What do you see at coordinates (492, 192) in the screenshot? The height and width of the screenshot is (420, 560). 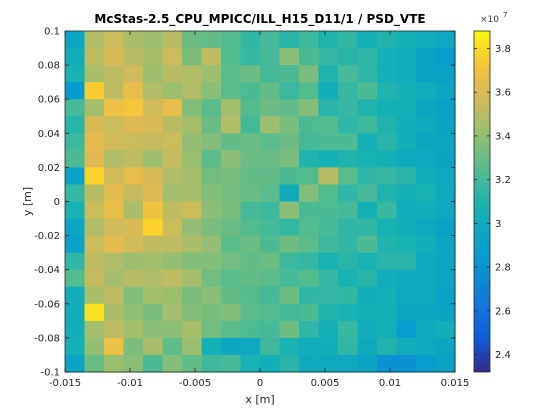 I see `colorbar: 2.4 2.6 2.8 3 3.2 3.4 3.6 3.8 ×10 7` at bounding box center [492, 192].